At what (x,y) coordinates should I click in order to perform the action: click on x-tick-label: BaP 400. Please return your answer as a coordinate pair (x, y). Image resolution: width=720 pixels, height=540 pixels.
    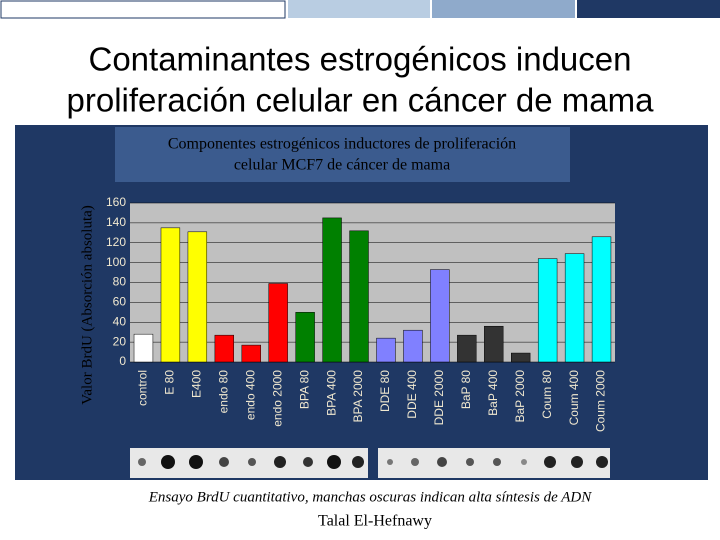
    Looking at the image, I should click on (493, 393).